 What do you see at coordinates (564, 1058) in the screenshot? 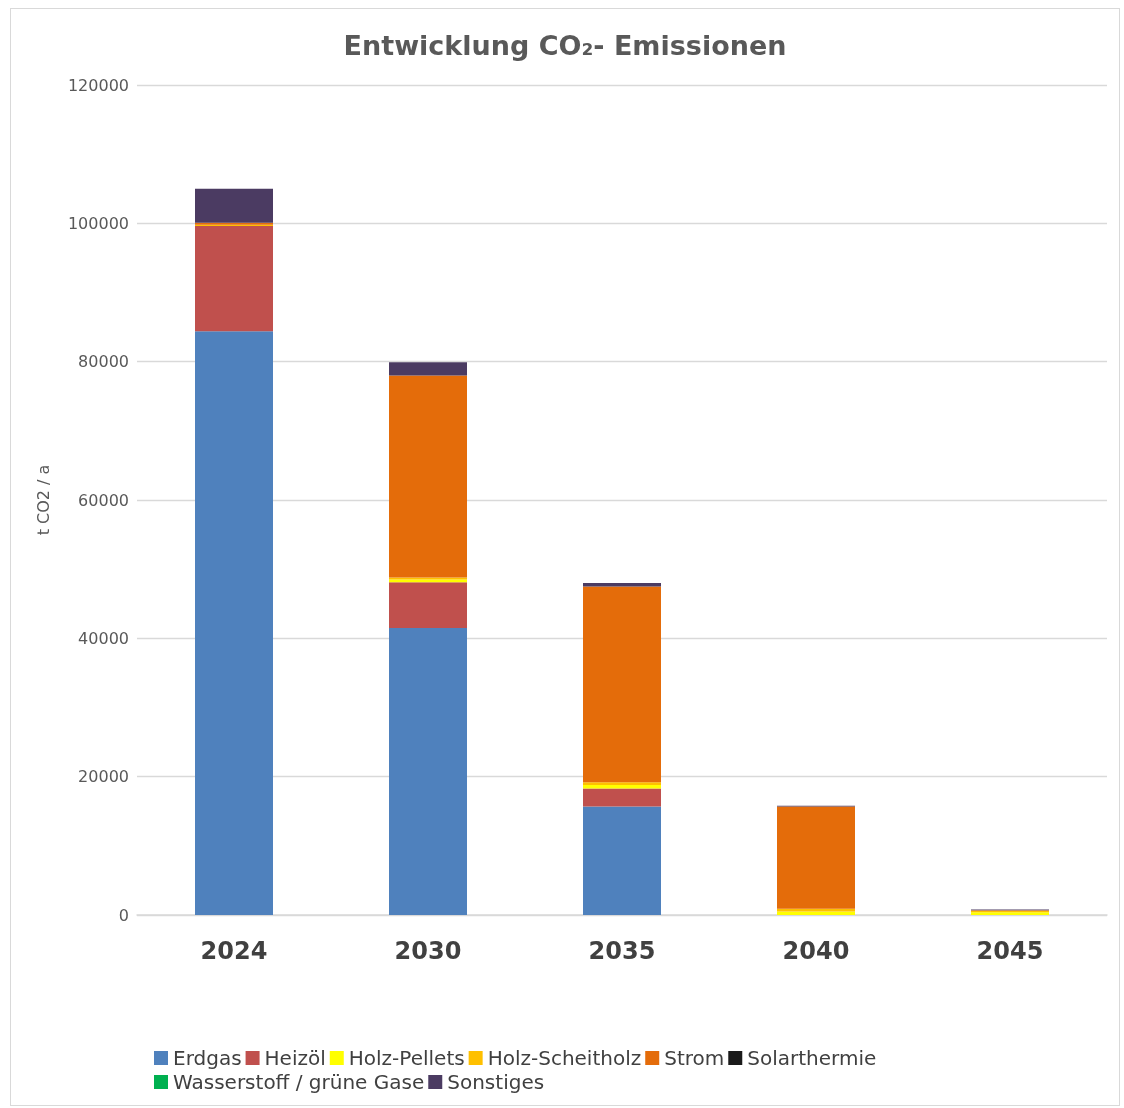
I see `legend-label: Holz-Scheitholz` at bounding box center [564, 1058].